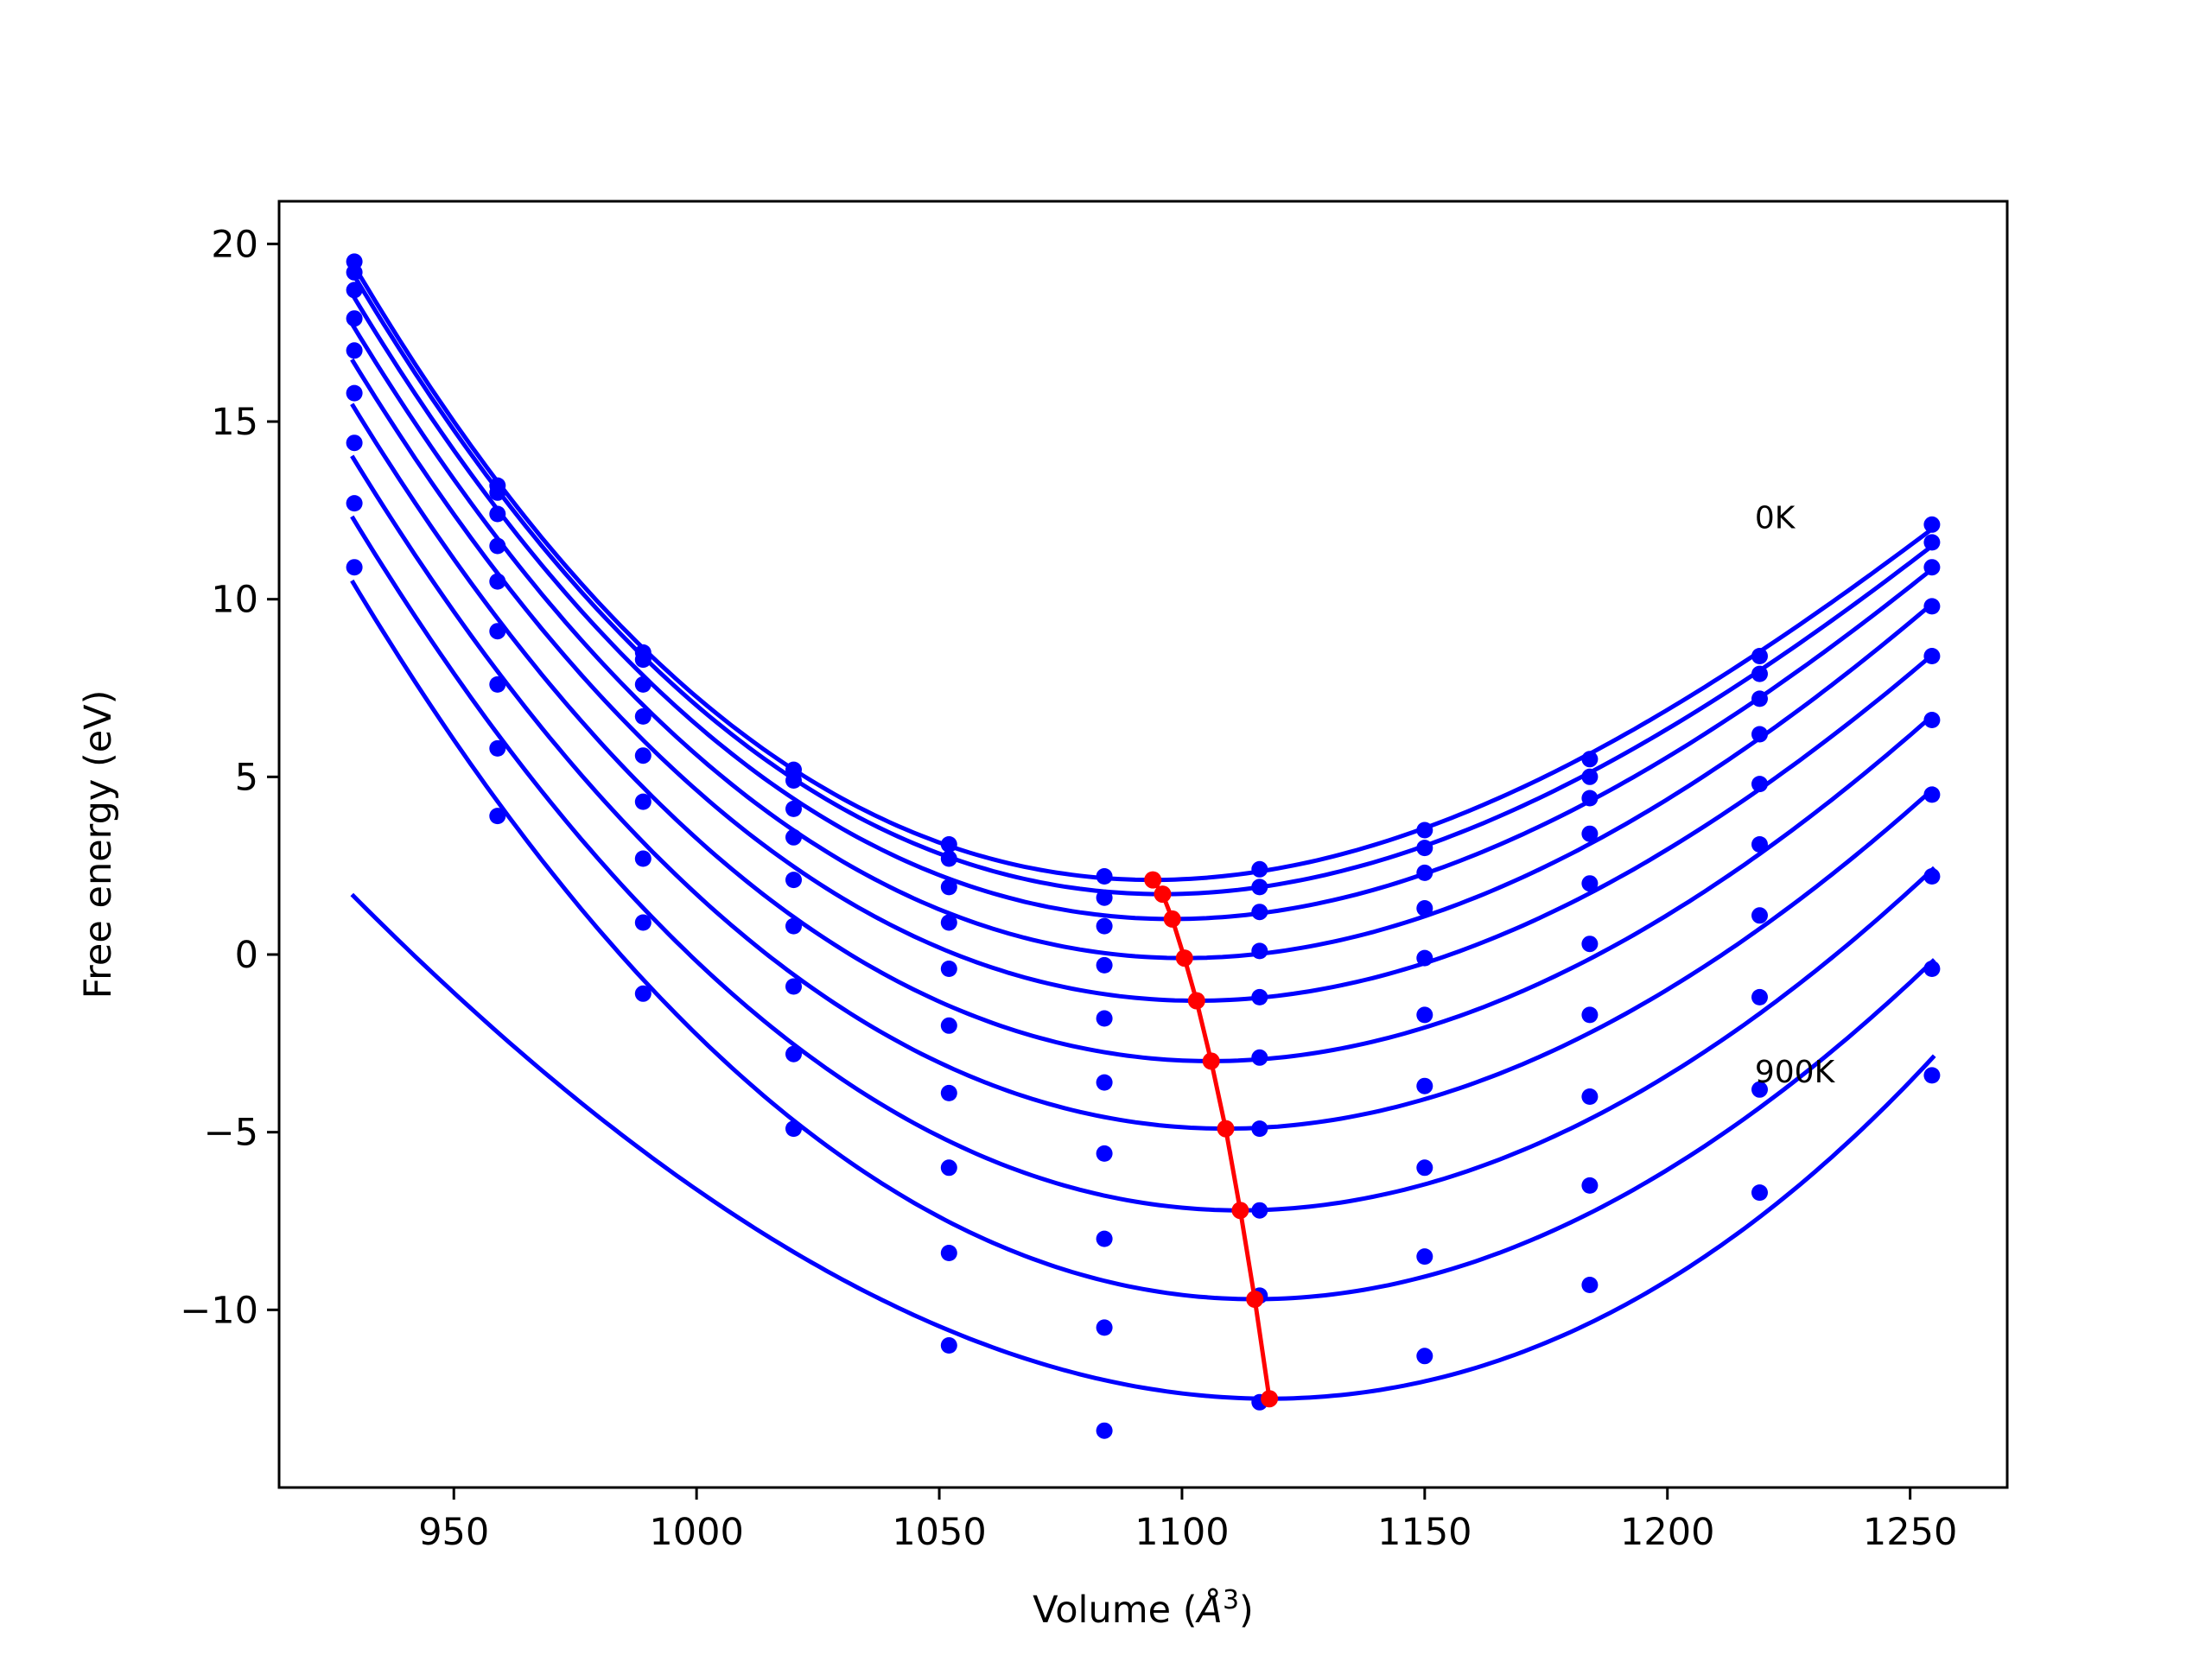  I want to click on x-tick-label: 1050, so click(939, 1532).